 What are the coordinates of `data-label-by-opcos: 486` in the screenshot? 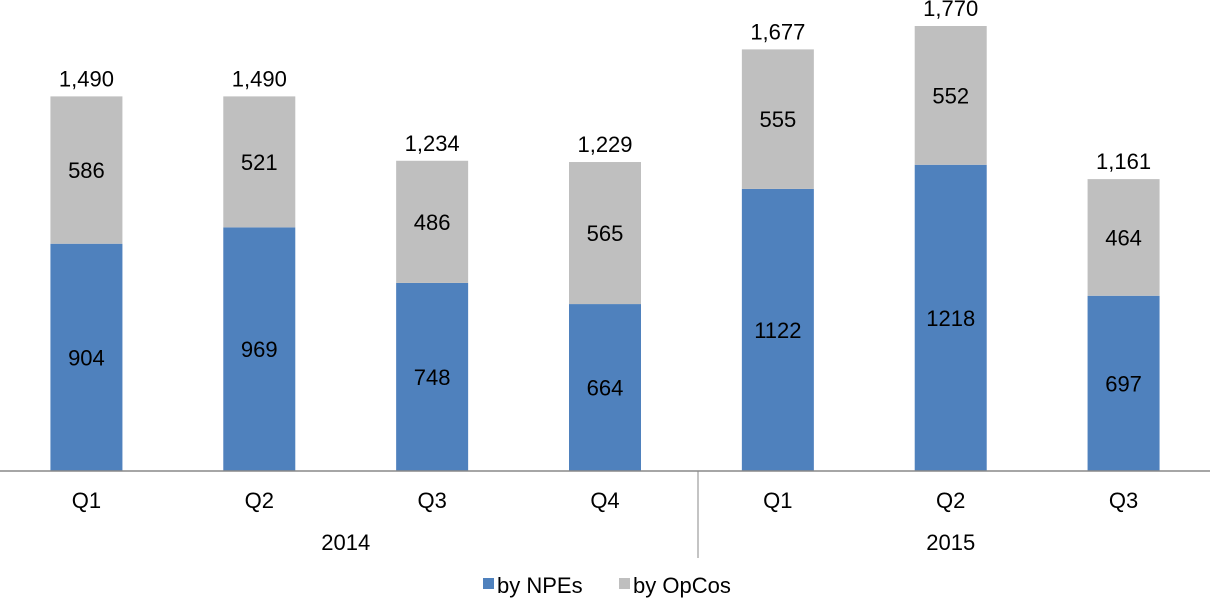 It's located at (432, 222).